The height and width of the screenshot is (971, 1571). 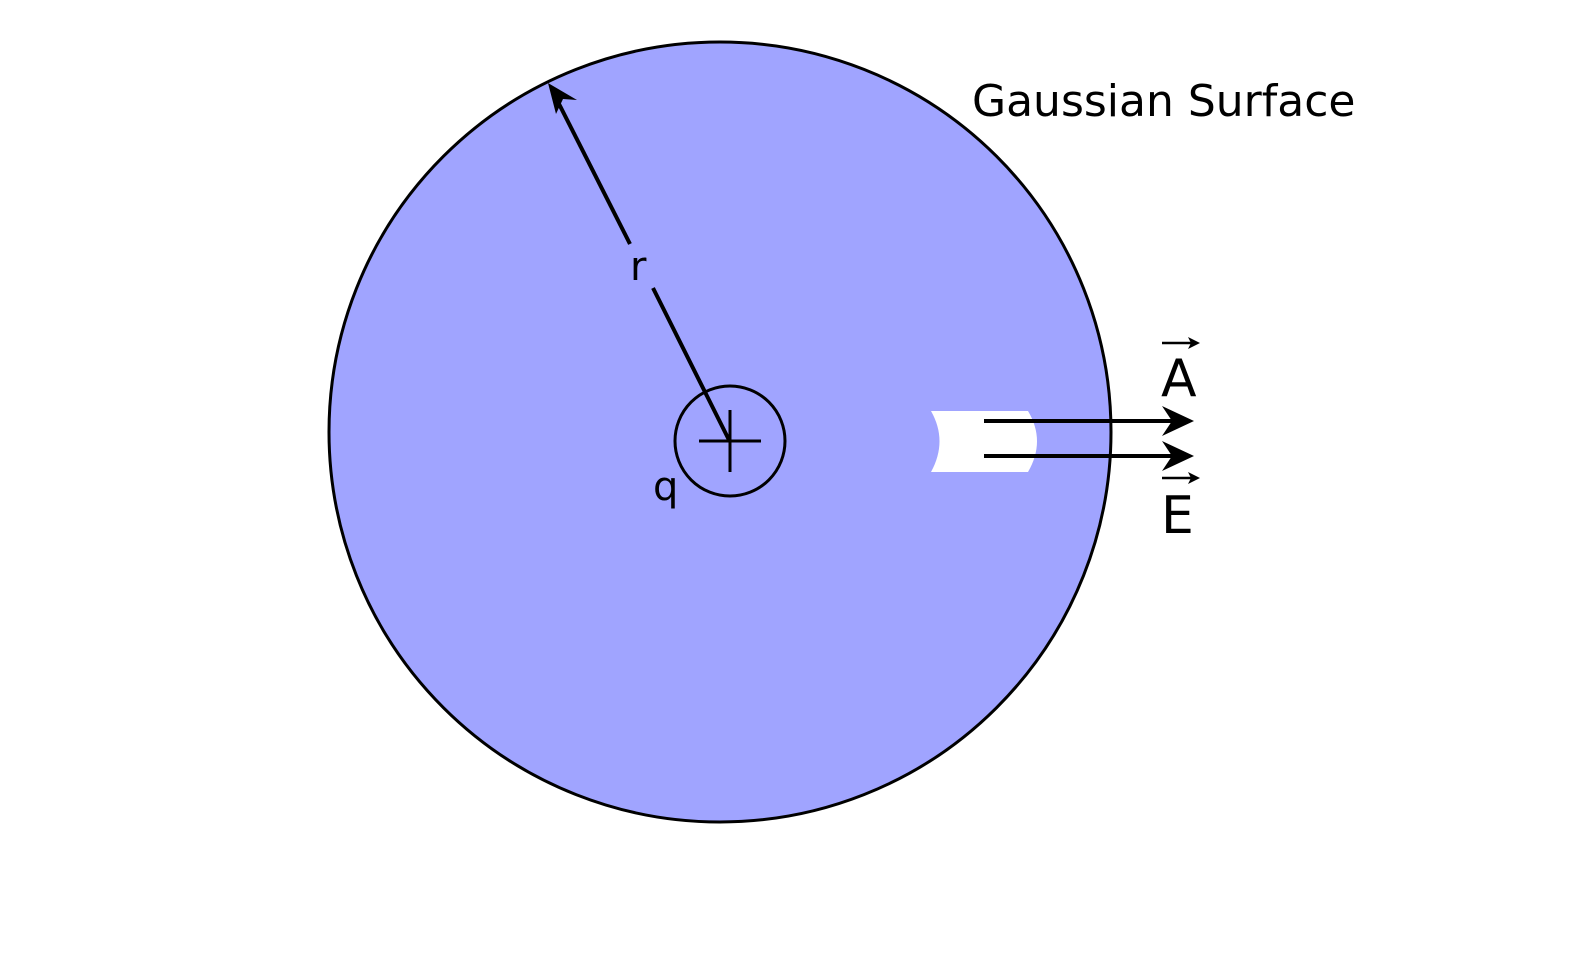 What do you see at coordinates (562, 98) in the screenshot?
I see `radius-arrowhead-icon` at bounding box center [562, 98].